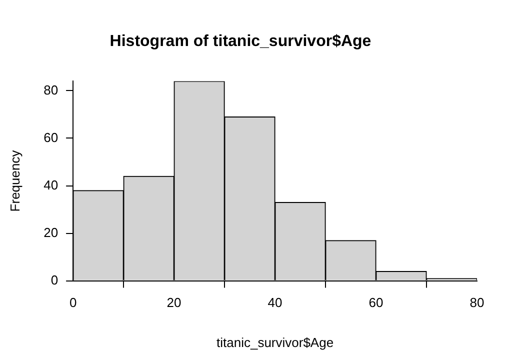 The width and height of the screenshot is (523, 361). What do you see at coordinates (241, 41) in the screenshot?
I see `chart-title: Histogram of titanic_survivor$Age` at bounding box center [241, 41].